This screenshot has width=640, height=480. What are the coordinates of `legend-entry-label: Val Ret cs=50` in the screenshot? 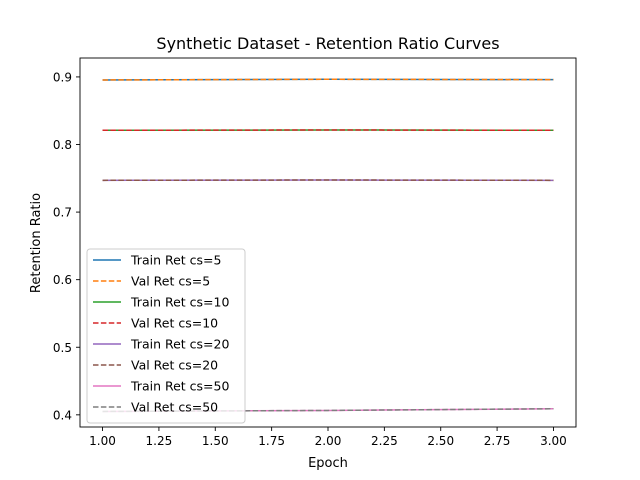 It's located at (174, 407).